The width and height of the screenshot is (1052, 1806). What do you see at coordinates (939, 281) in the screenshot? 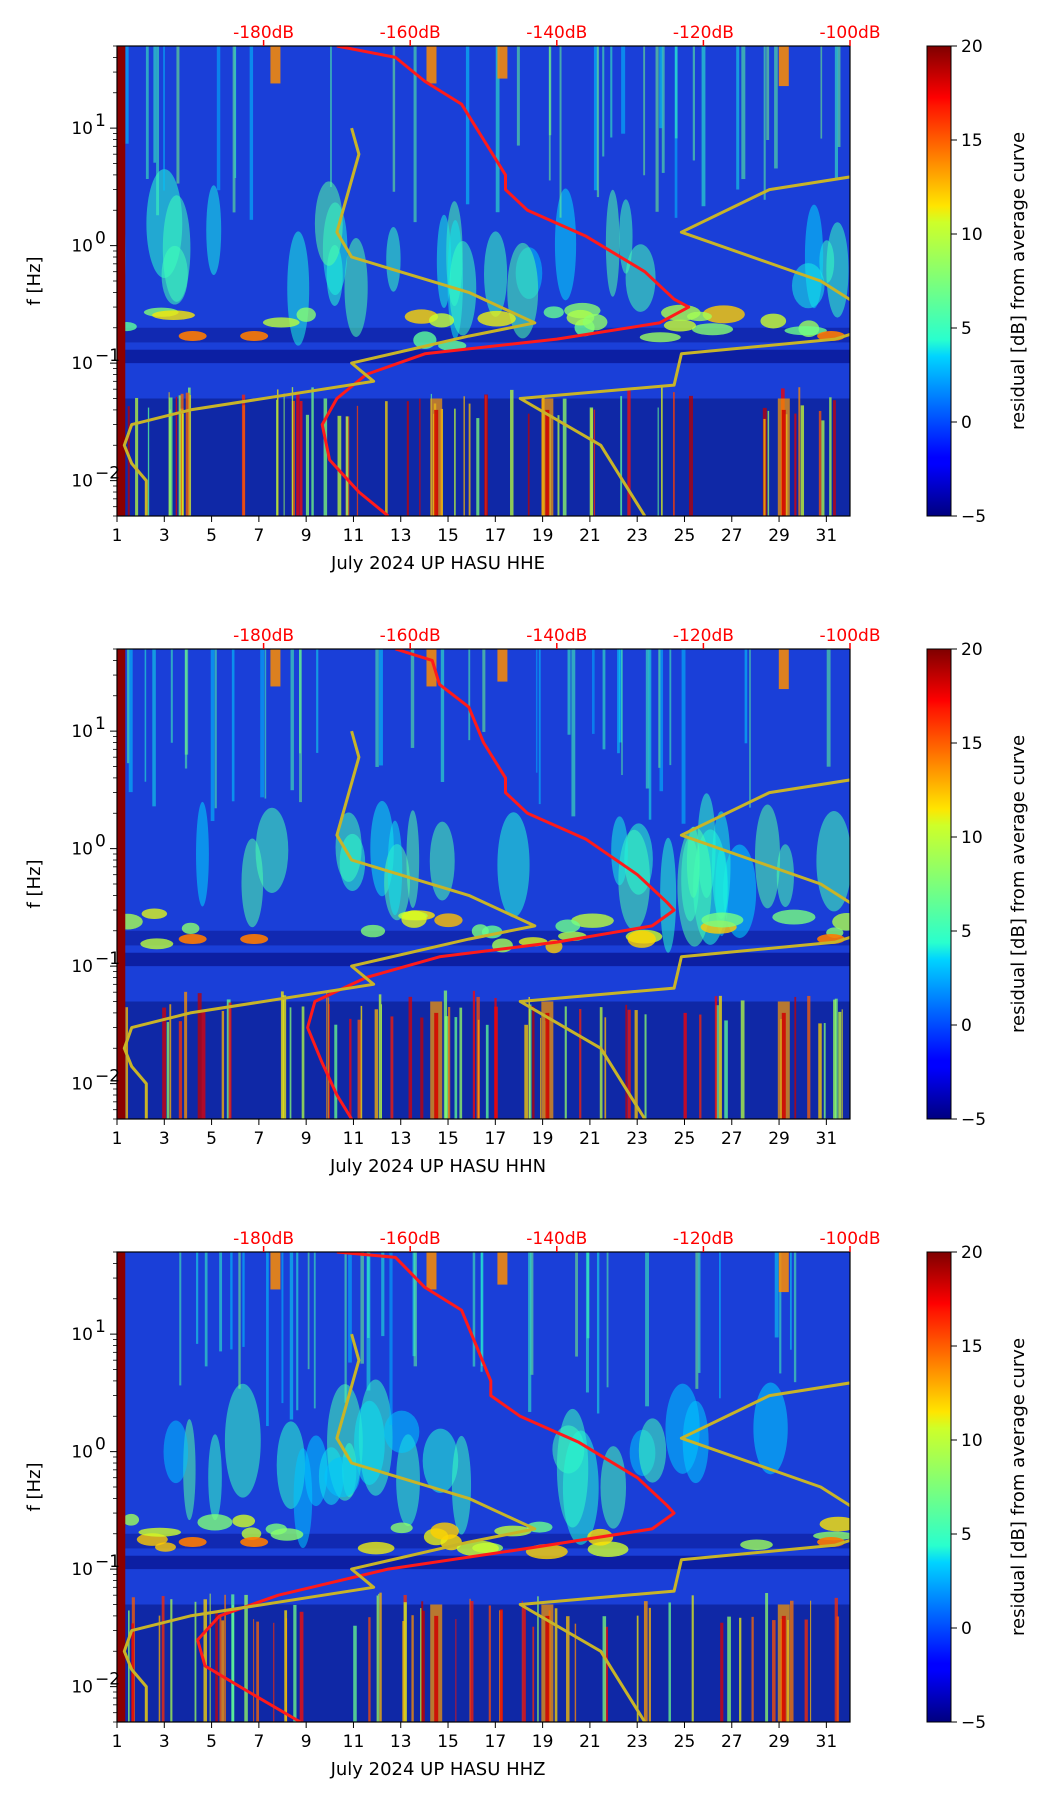
I see `colorbar` at bounding box center [939, 281].